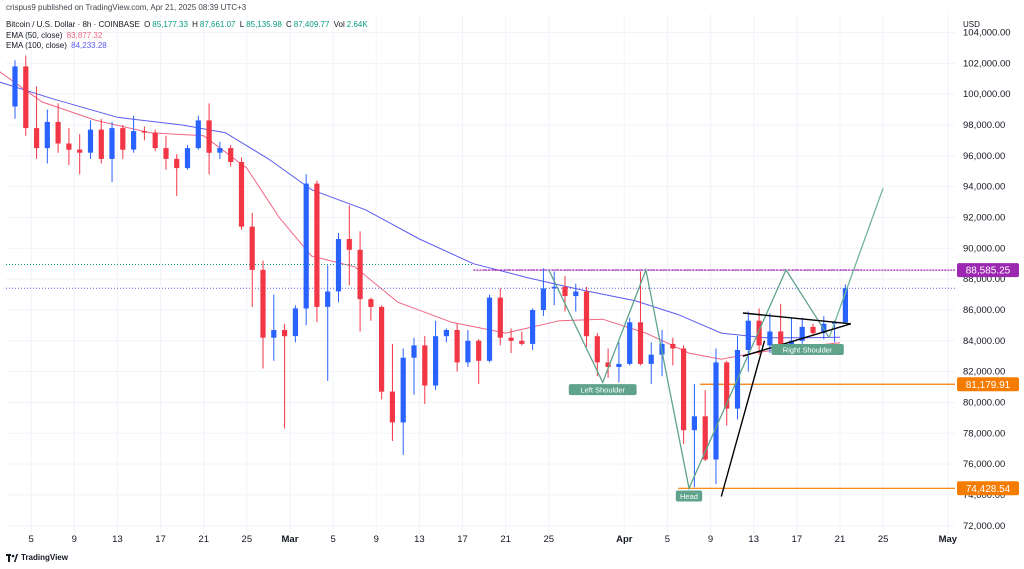 The height and width of the screenshot is (569, 1024). What do you see at coordinates (948, 539) in the screenshot?
I see `x-tick-label: May` at bounding box center [948, 539].